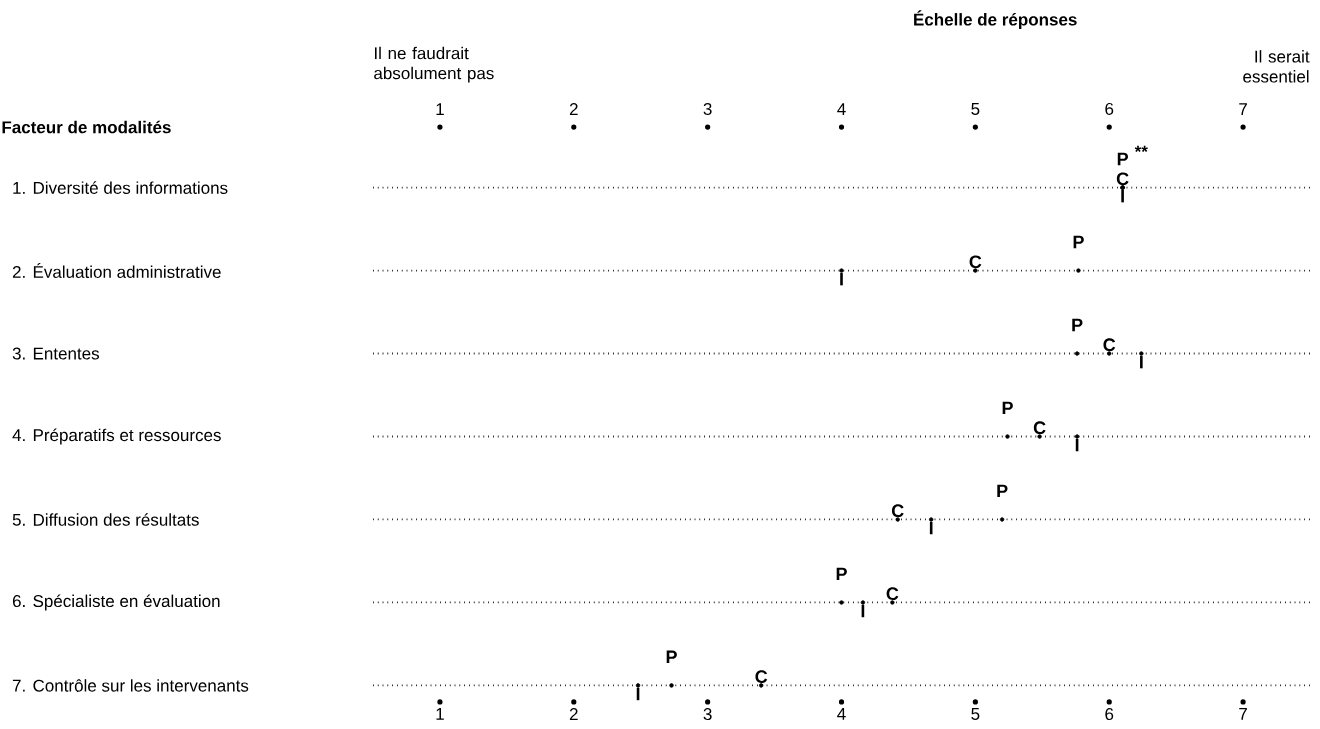  I want to click on x2-tick-label: 1, so click(440, 109).